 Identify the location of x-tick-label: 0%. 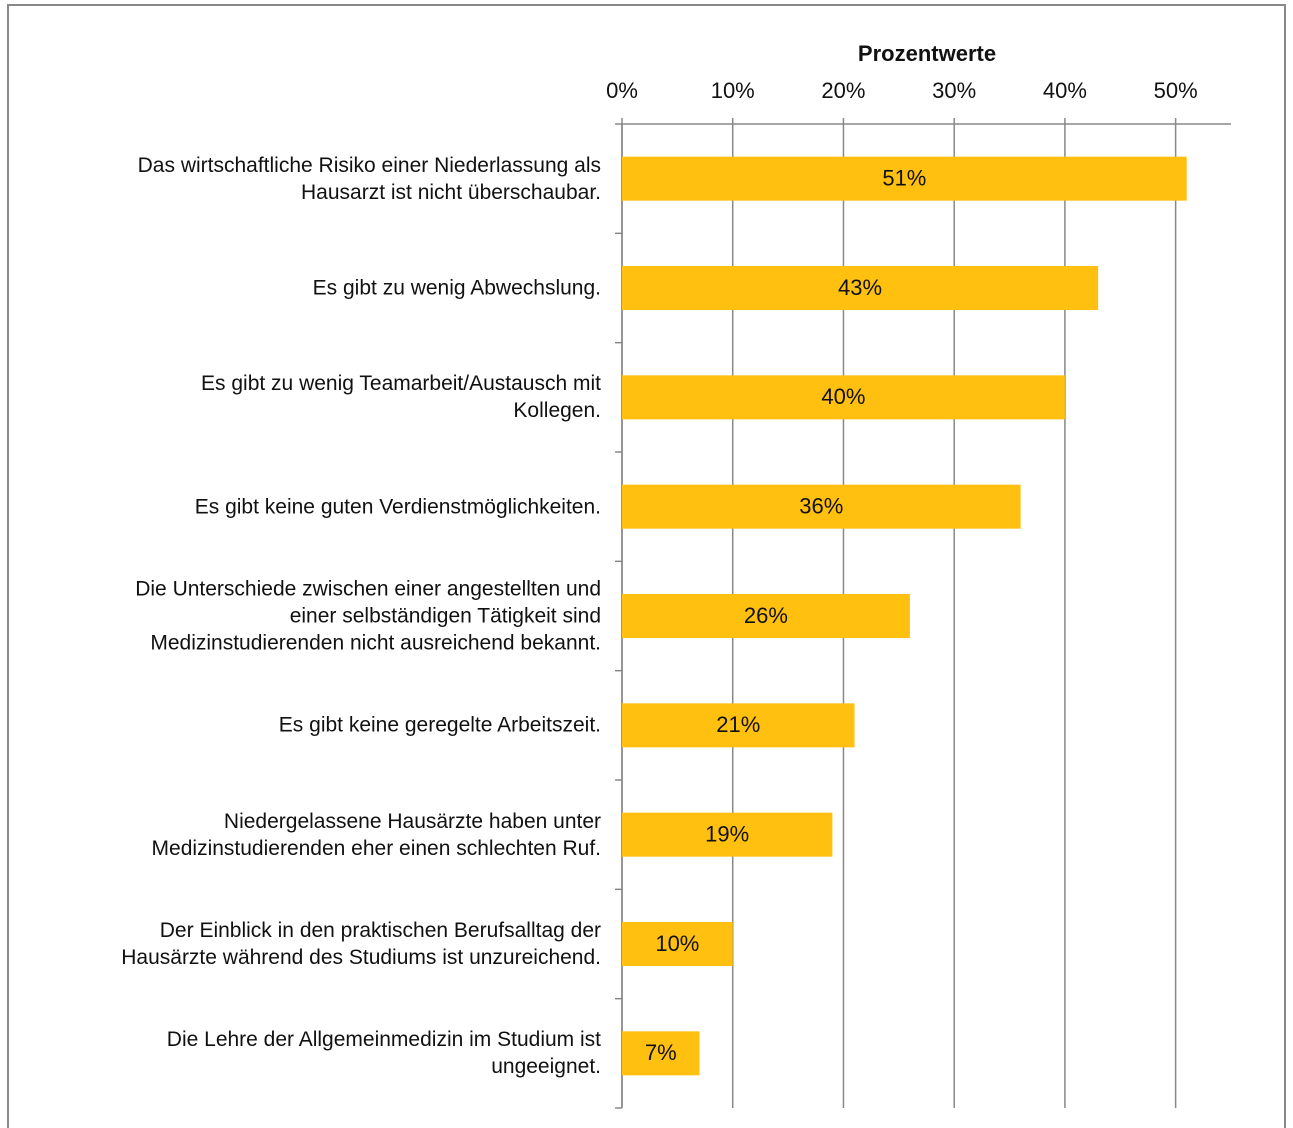
(622, 90).